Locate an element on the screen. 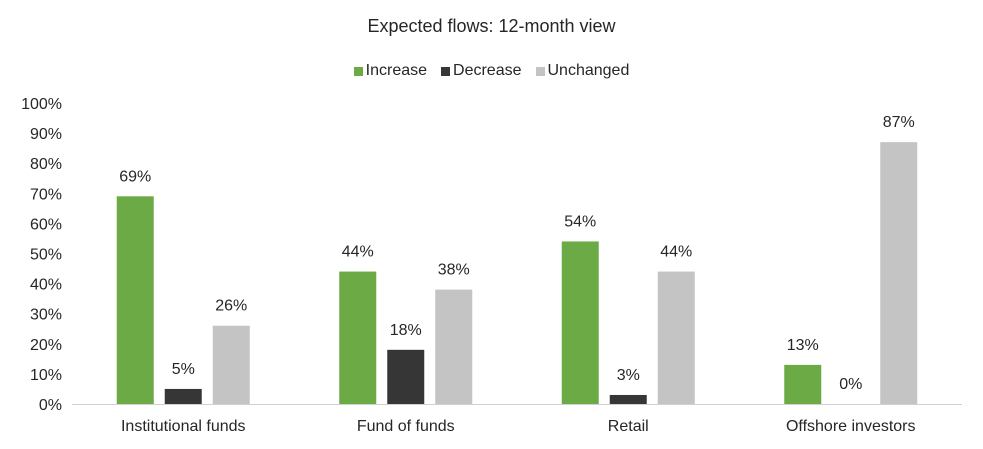 The image size is (983, 449). y-tick-label: 80% is located at coordinates (46, 164).